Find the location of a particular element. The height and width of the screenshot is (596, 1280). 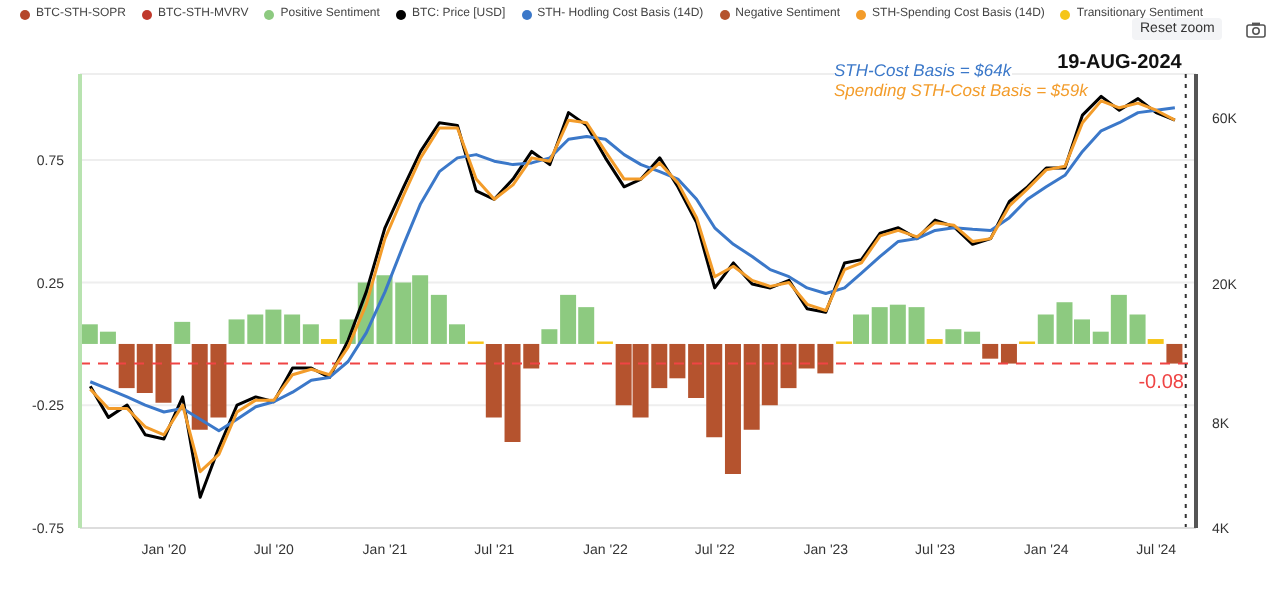

ref-line-label: -0.08 is located at coordinates (1161, 382).